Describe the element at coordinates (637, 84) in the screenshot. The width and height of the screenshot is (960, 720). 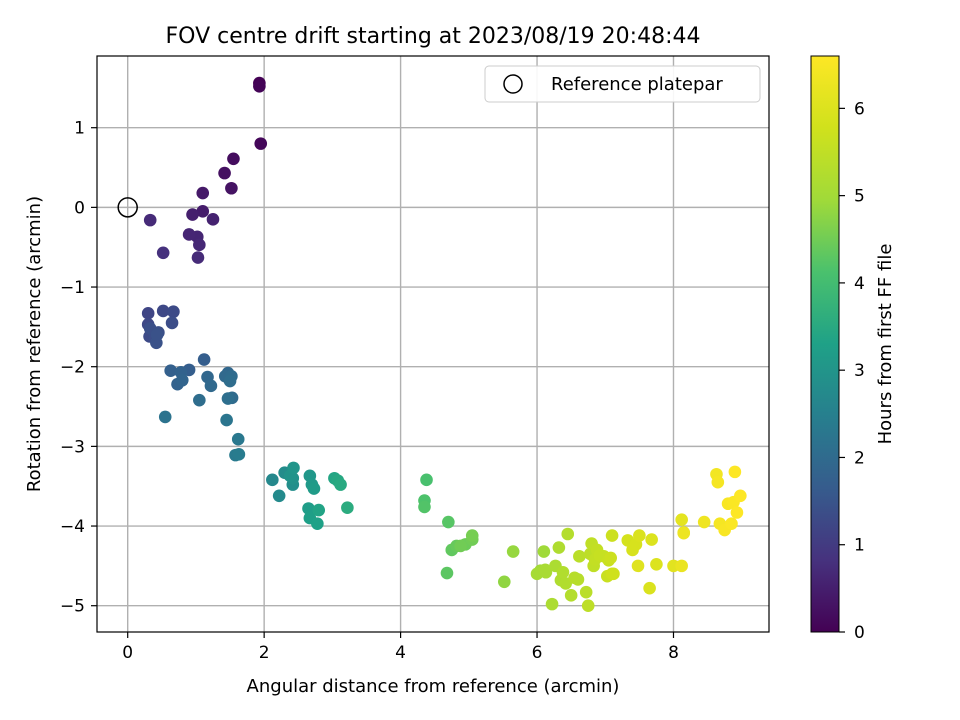
I see `legend-label: Reference platepar` at that location.